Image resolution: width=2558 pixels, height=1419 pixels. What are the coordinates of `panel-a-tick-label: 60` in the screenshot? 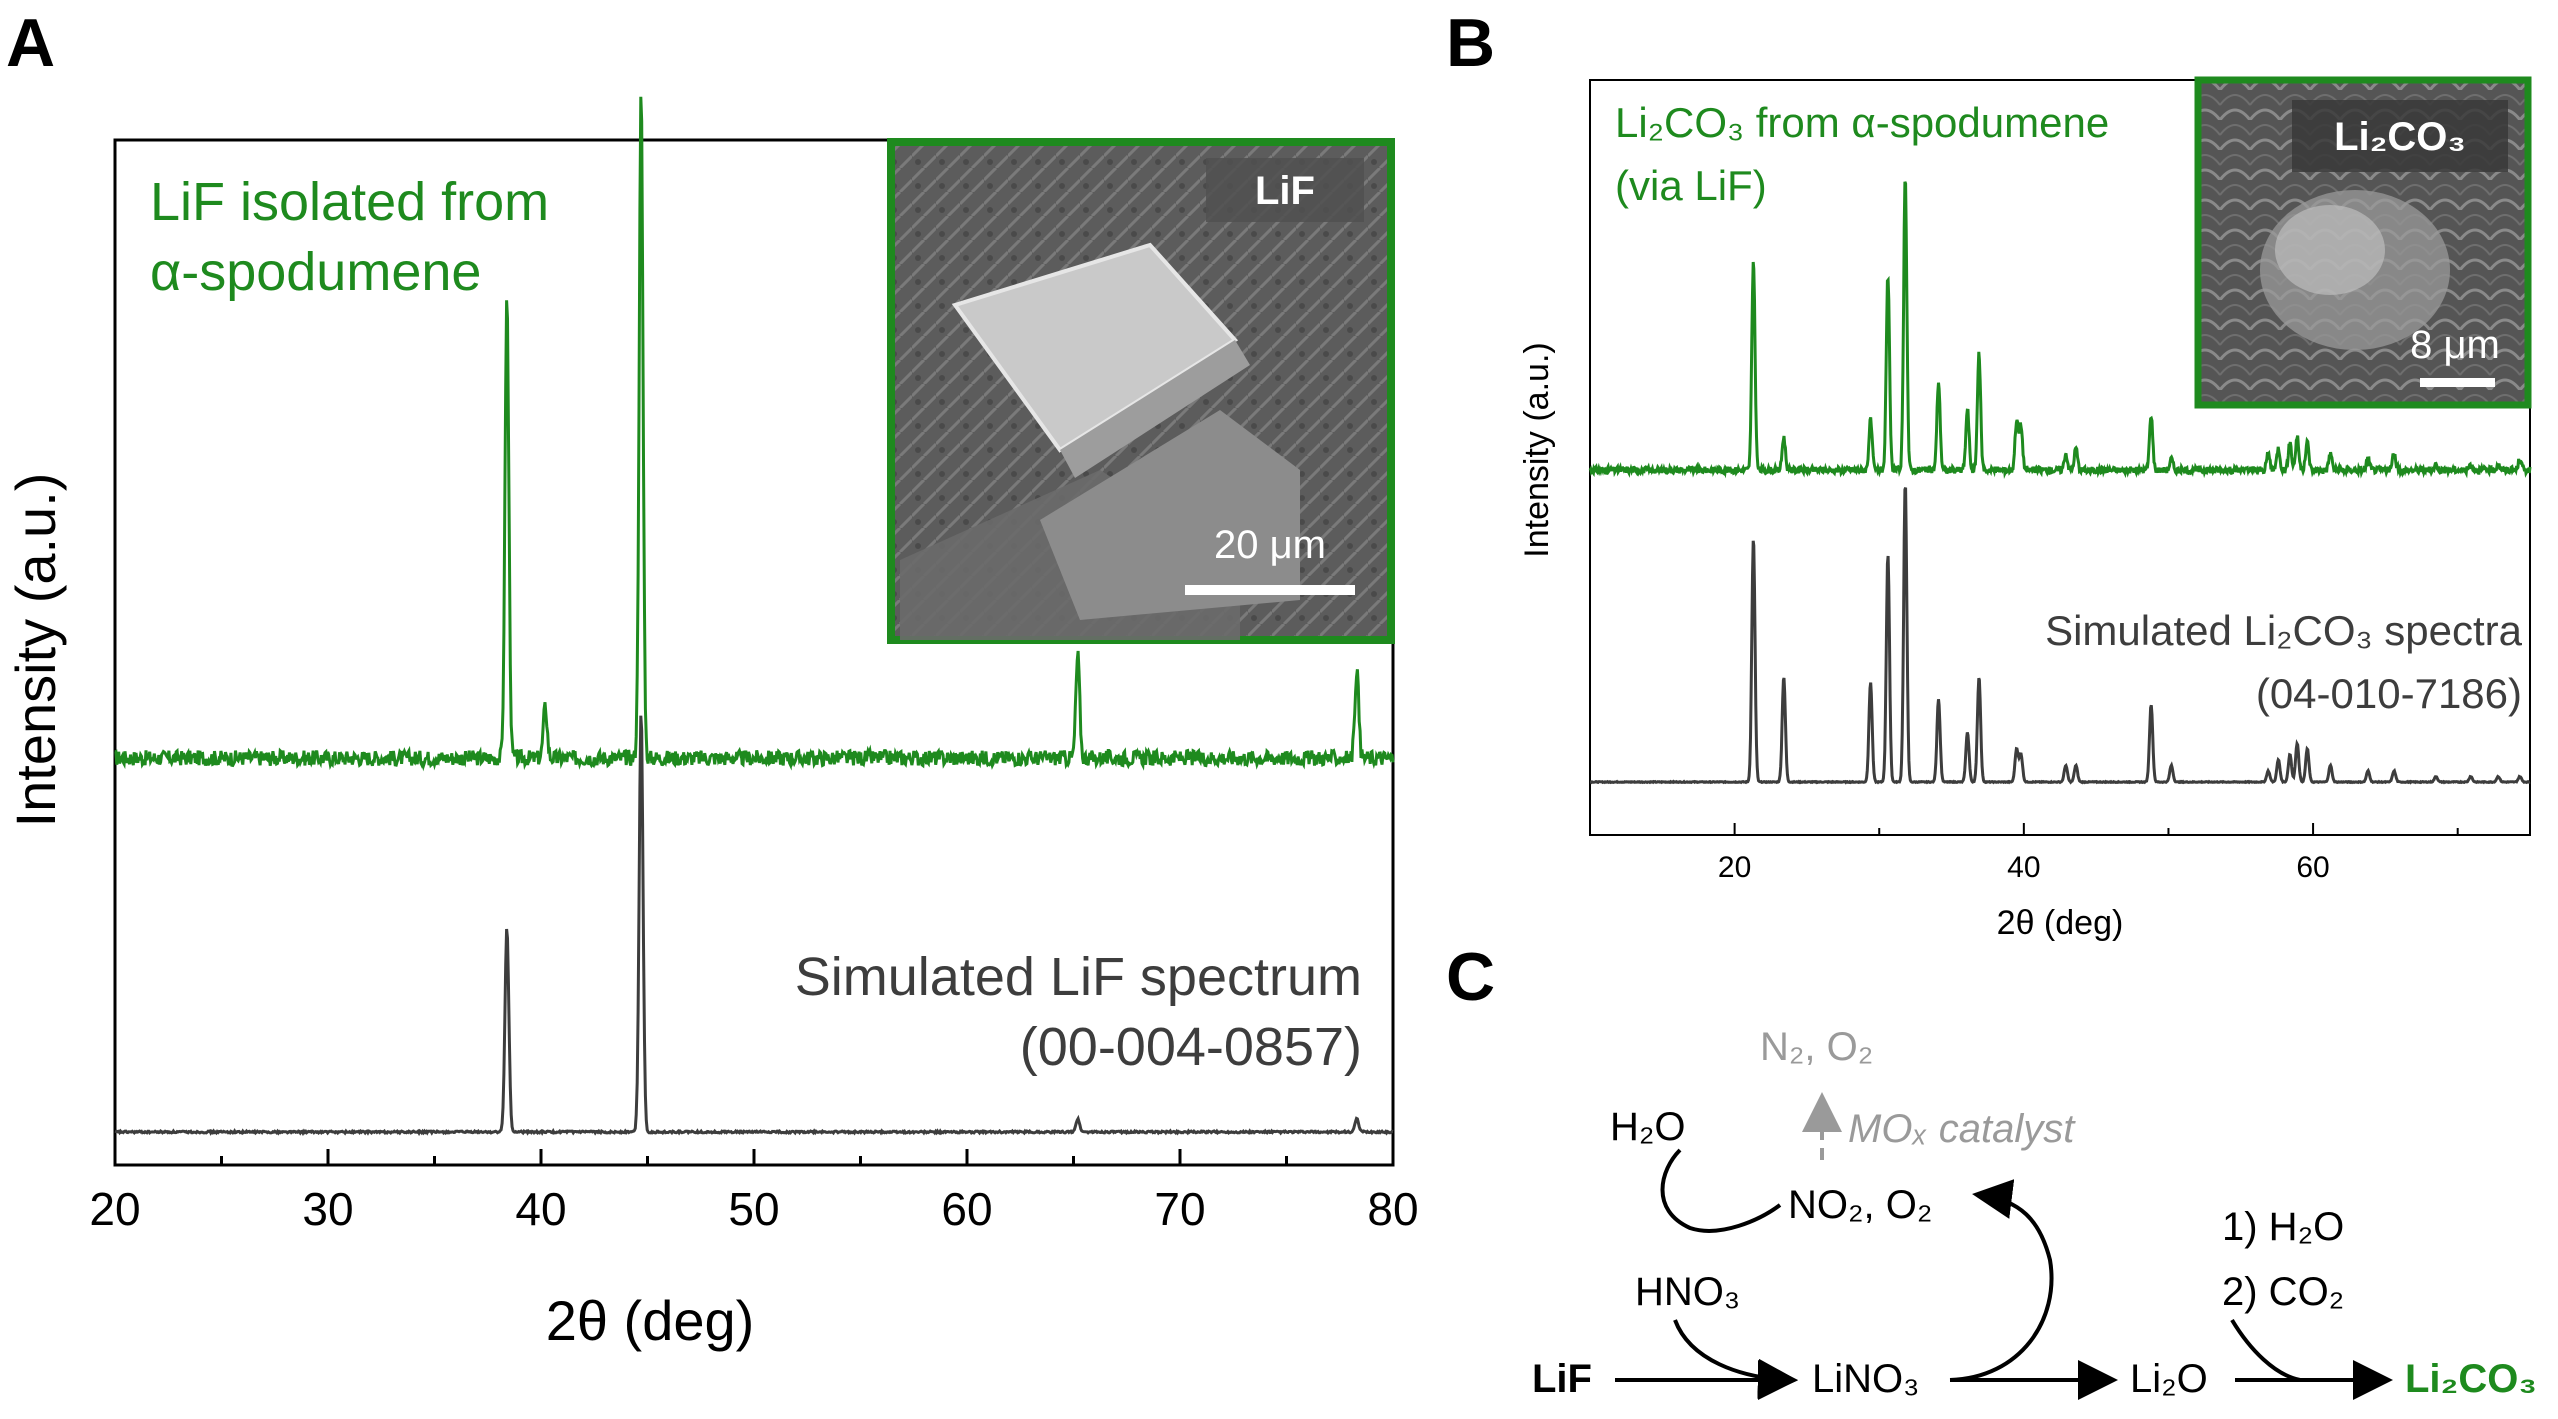 It's located at (966, 1209).